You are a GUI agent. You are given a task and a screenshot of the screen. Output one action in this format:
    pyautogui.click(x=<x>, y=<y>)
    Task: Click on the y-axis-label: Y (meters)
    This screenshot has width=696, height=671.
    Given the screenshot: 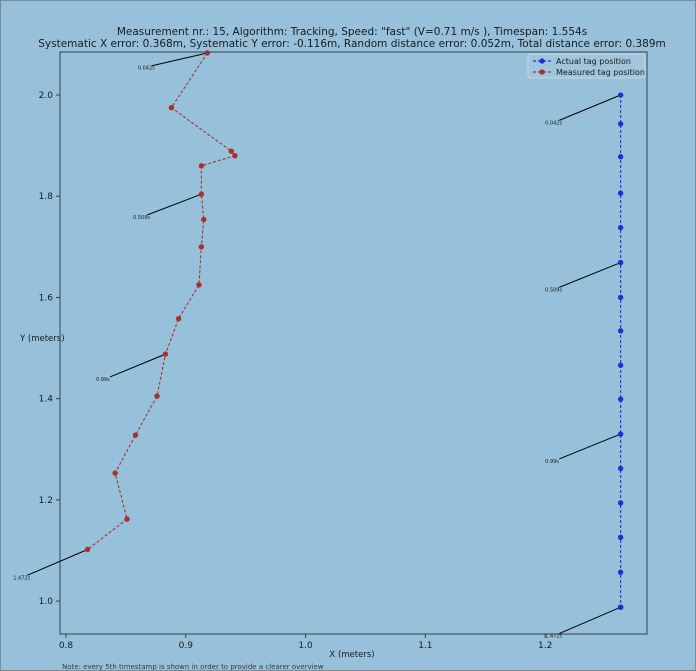 What is the action you would take?
    pyautogui.click(x=42, y=339)
    